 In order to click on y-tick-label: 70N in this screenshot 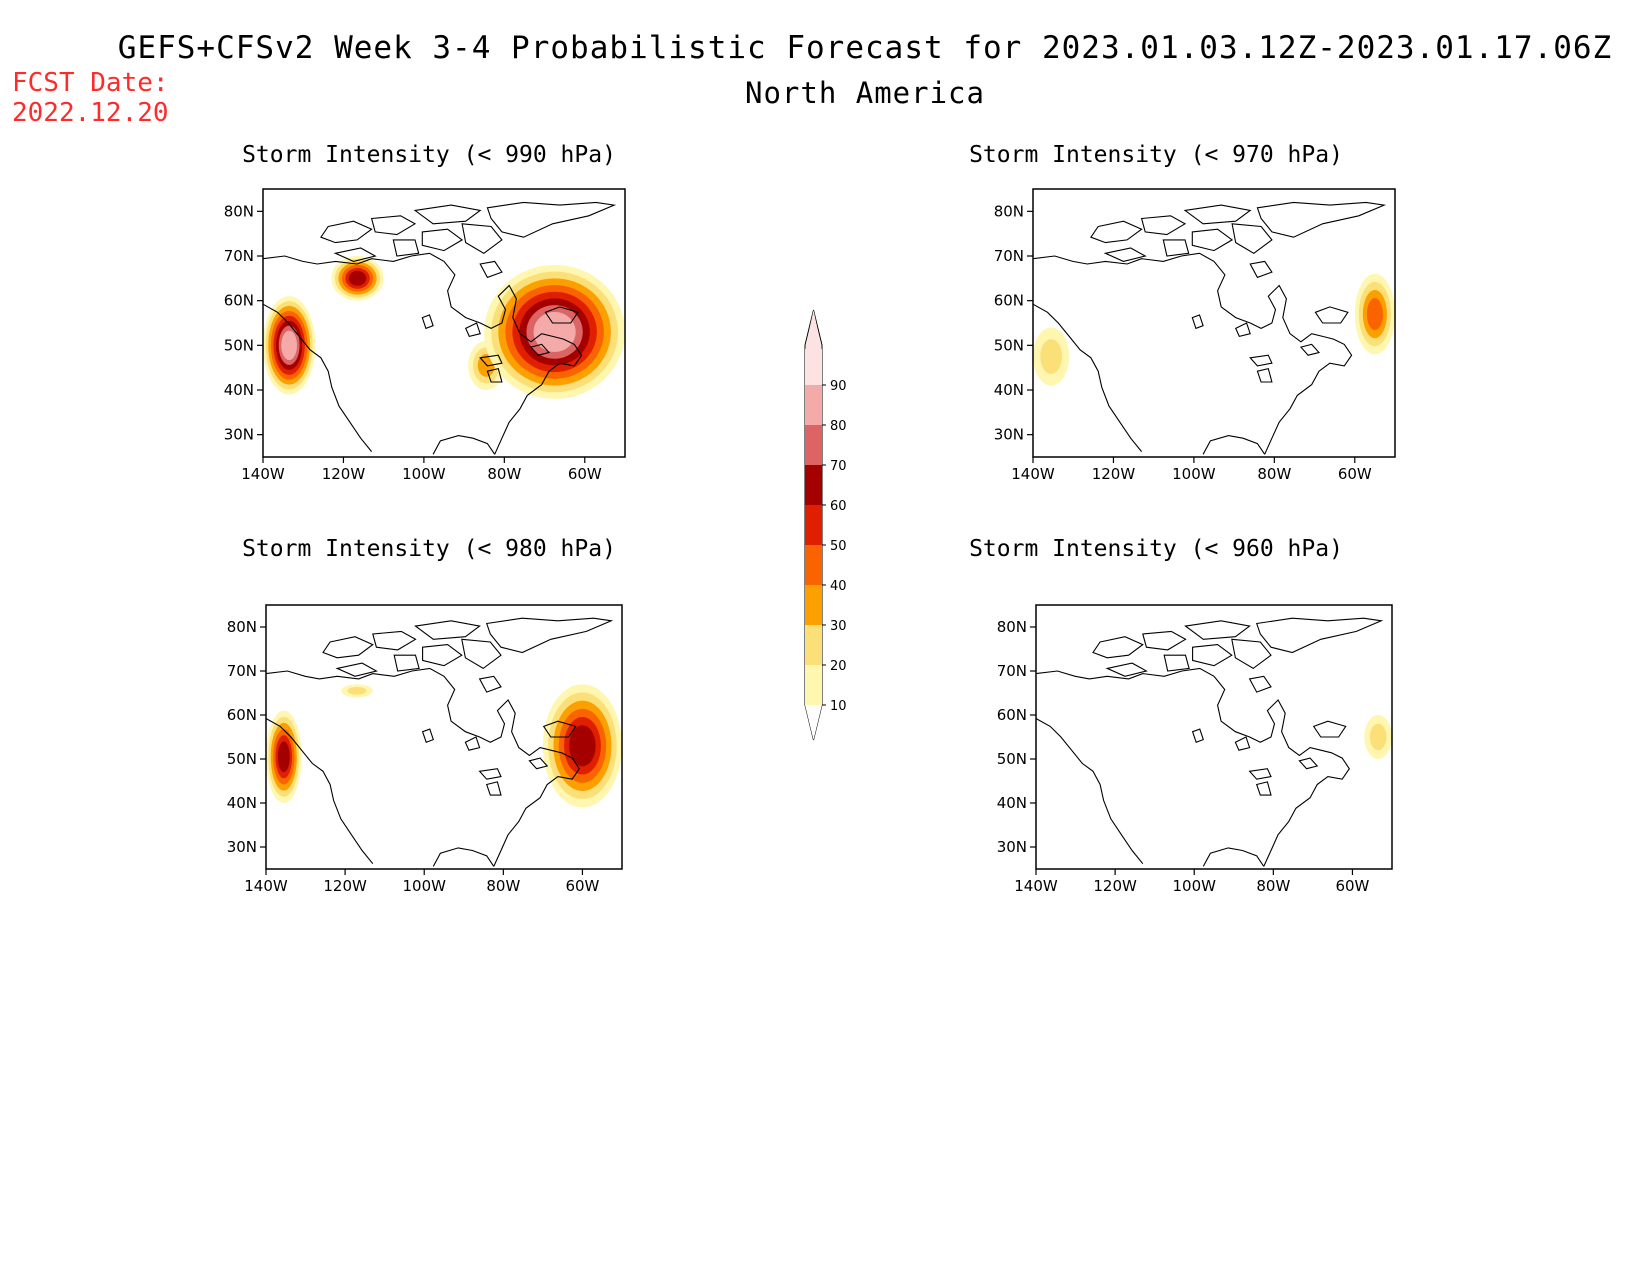, I will do `click(242, 671)`.